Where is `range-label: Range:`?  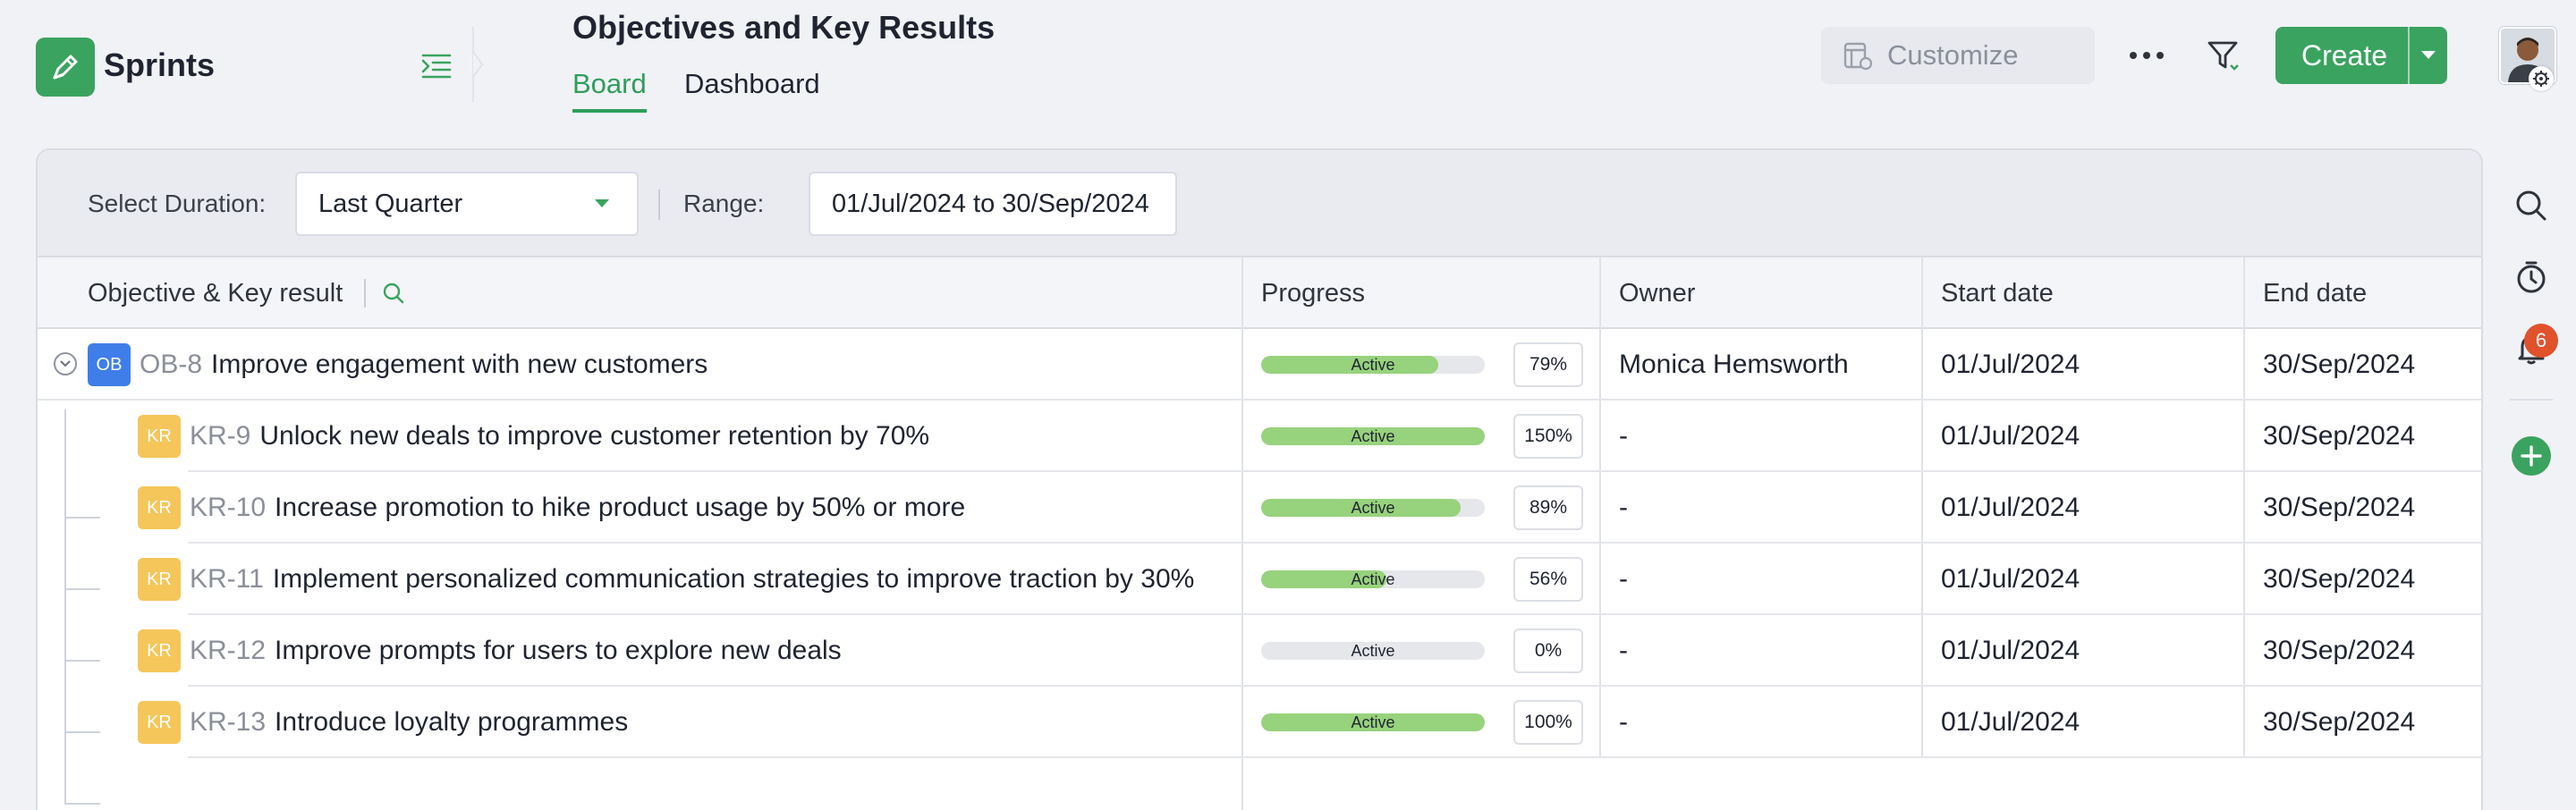
range-label: Range: is located at coordinates (724, 203).